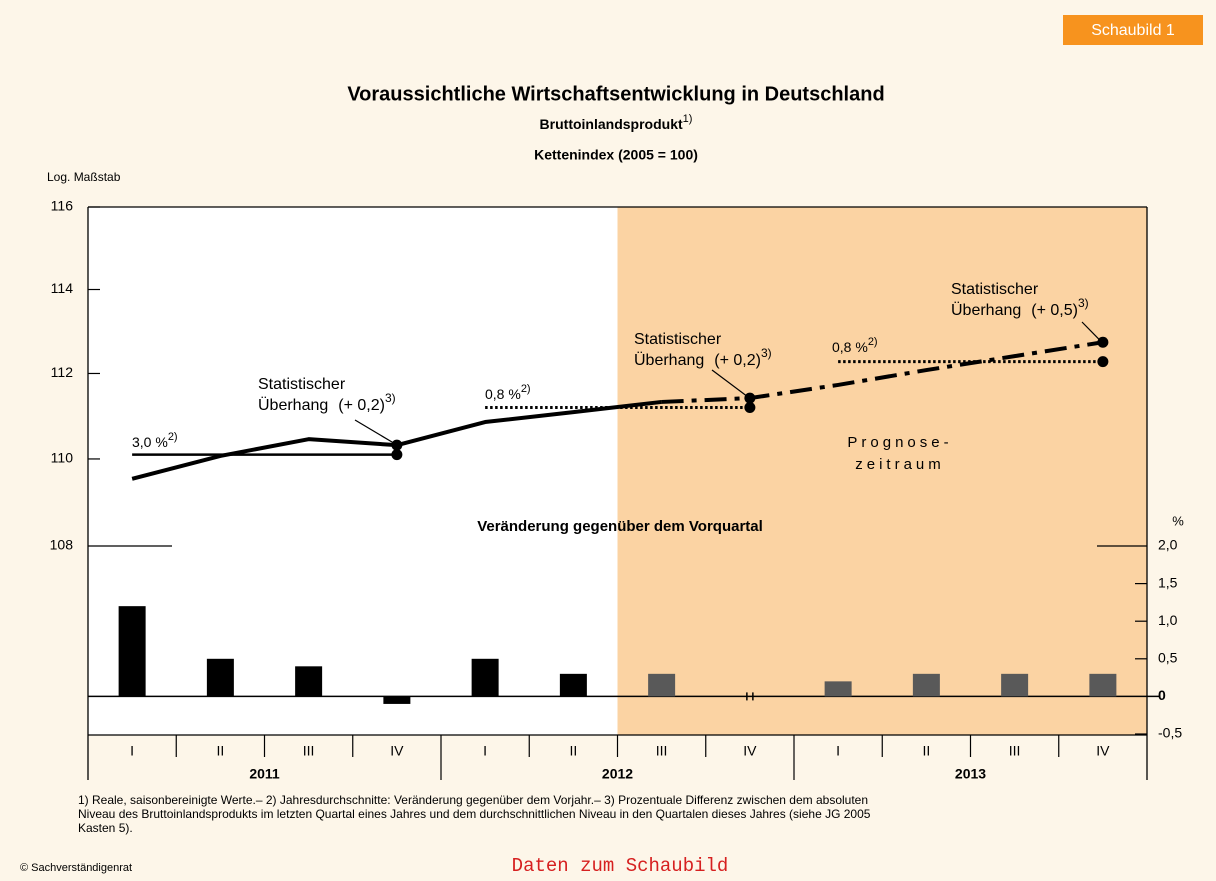 Image resolution: width=1216 pixels, height=881 pixels. What do you see at coordinates (900, 464) in the screenshot?
I see `forecast-label: zeitraum` at bounding box center [900, 464].